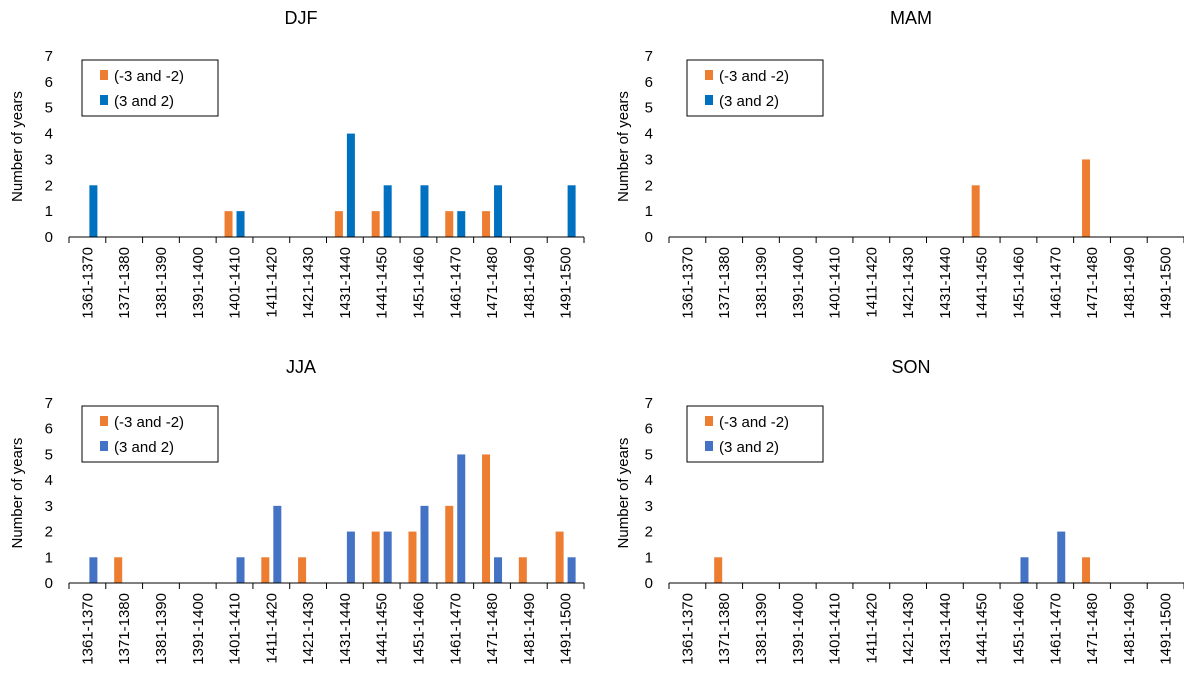  What do you see at coordinates (945, 283) in the screenshot?
I see `x-tick-label: 1431-1440` at bounding box center [945, 283].